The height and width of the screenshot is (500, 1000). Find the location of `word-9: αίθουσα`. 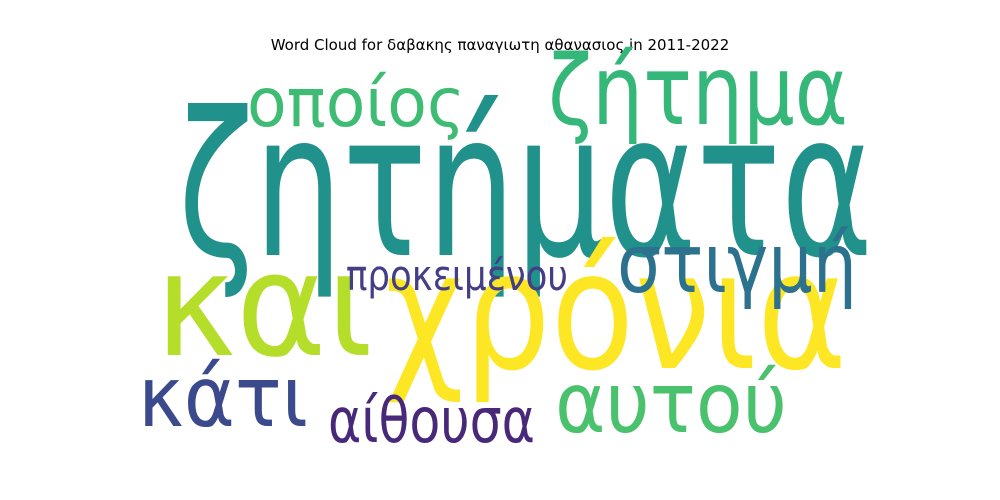

word-9: αίθουσα is located at coordinates (431, 420).